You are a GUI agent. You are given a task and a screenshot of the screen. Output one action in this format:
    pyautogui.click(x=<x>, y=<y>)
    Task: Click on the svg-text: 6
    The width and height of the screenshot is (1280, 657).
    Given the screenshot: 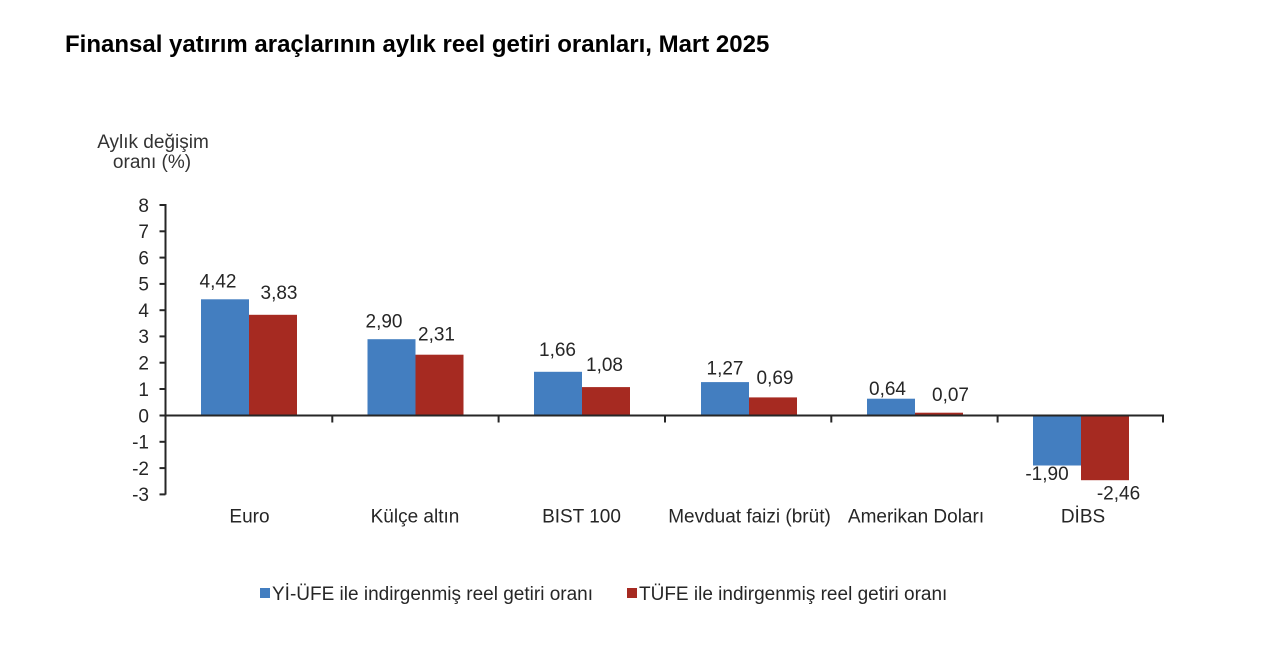 What is the action you would take?
    pyautogui.click(x=143, y=258)
    